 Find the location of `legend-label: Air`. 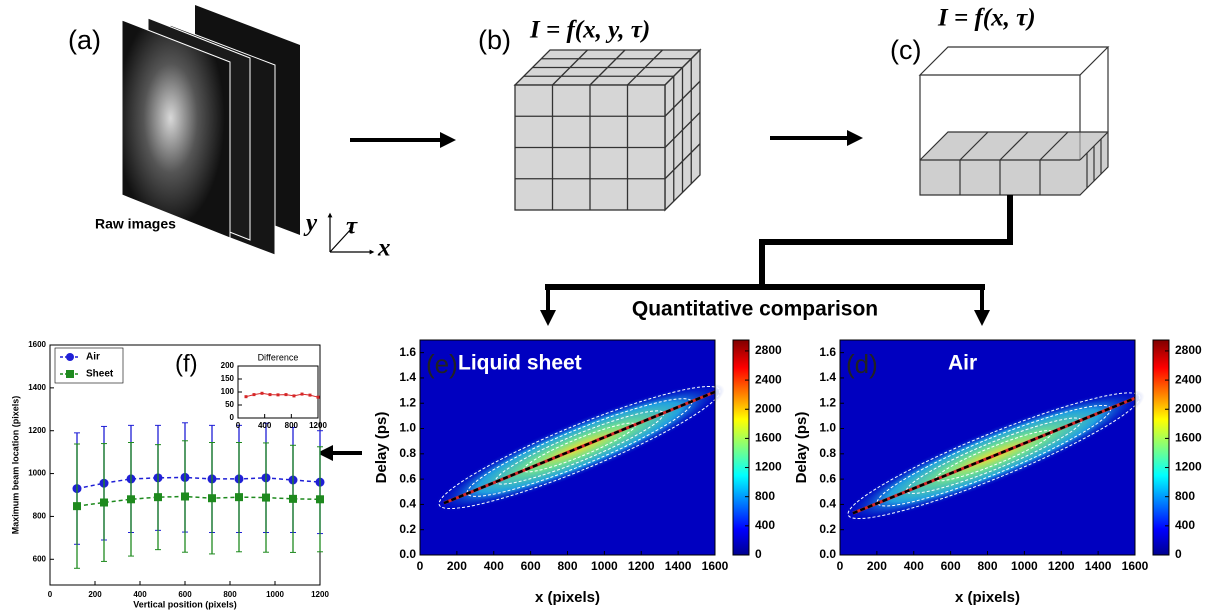

legend-label: Air is located at coordinates (93, 357).